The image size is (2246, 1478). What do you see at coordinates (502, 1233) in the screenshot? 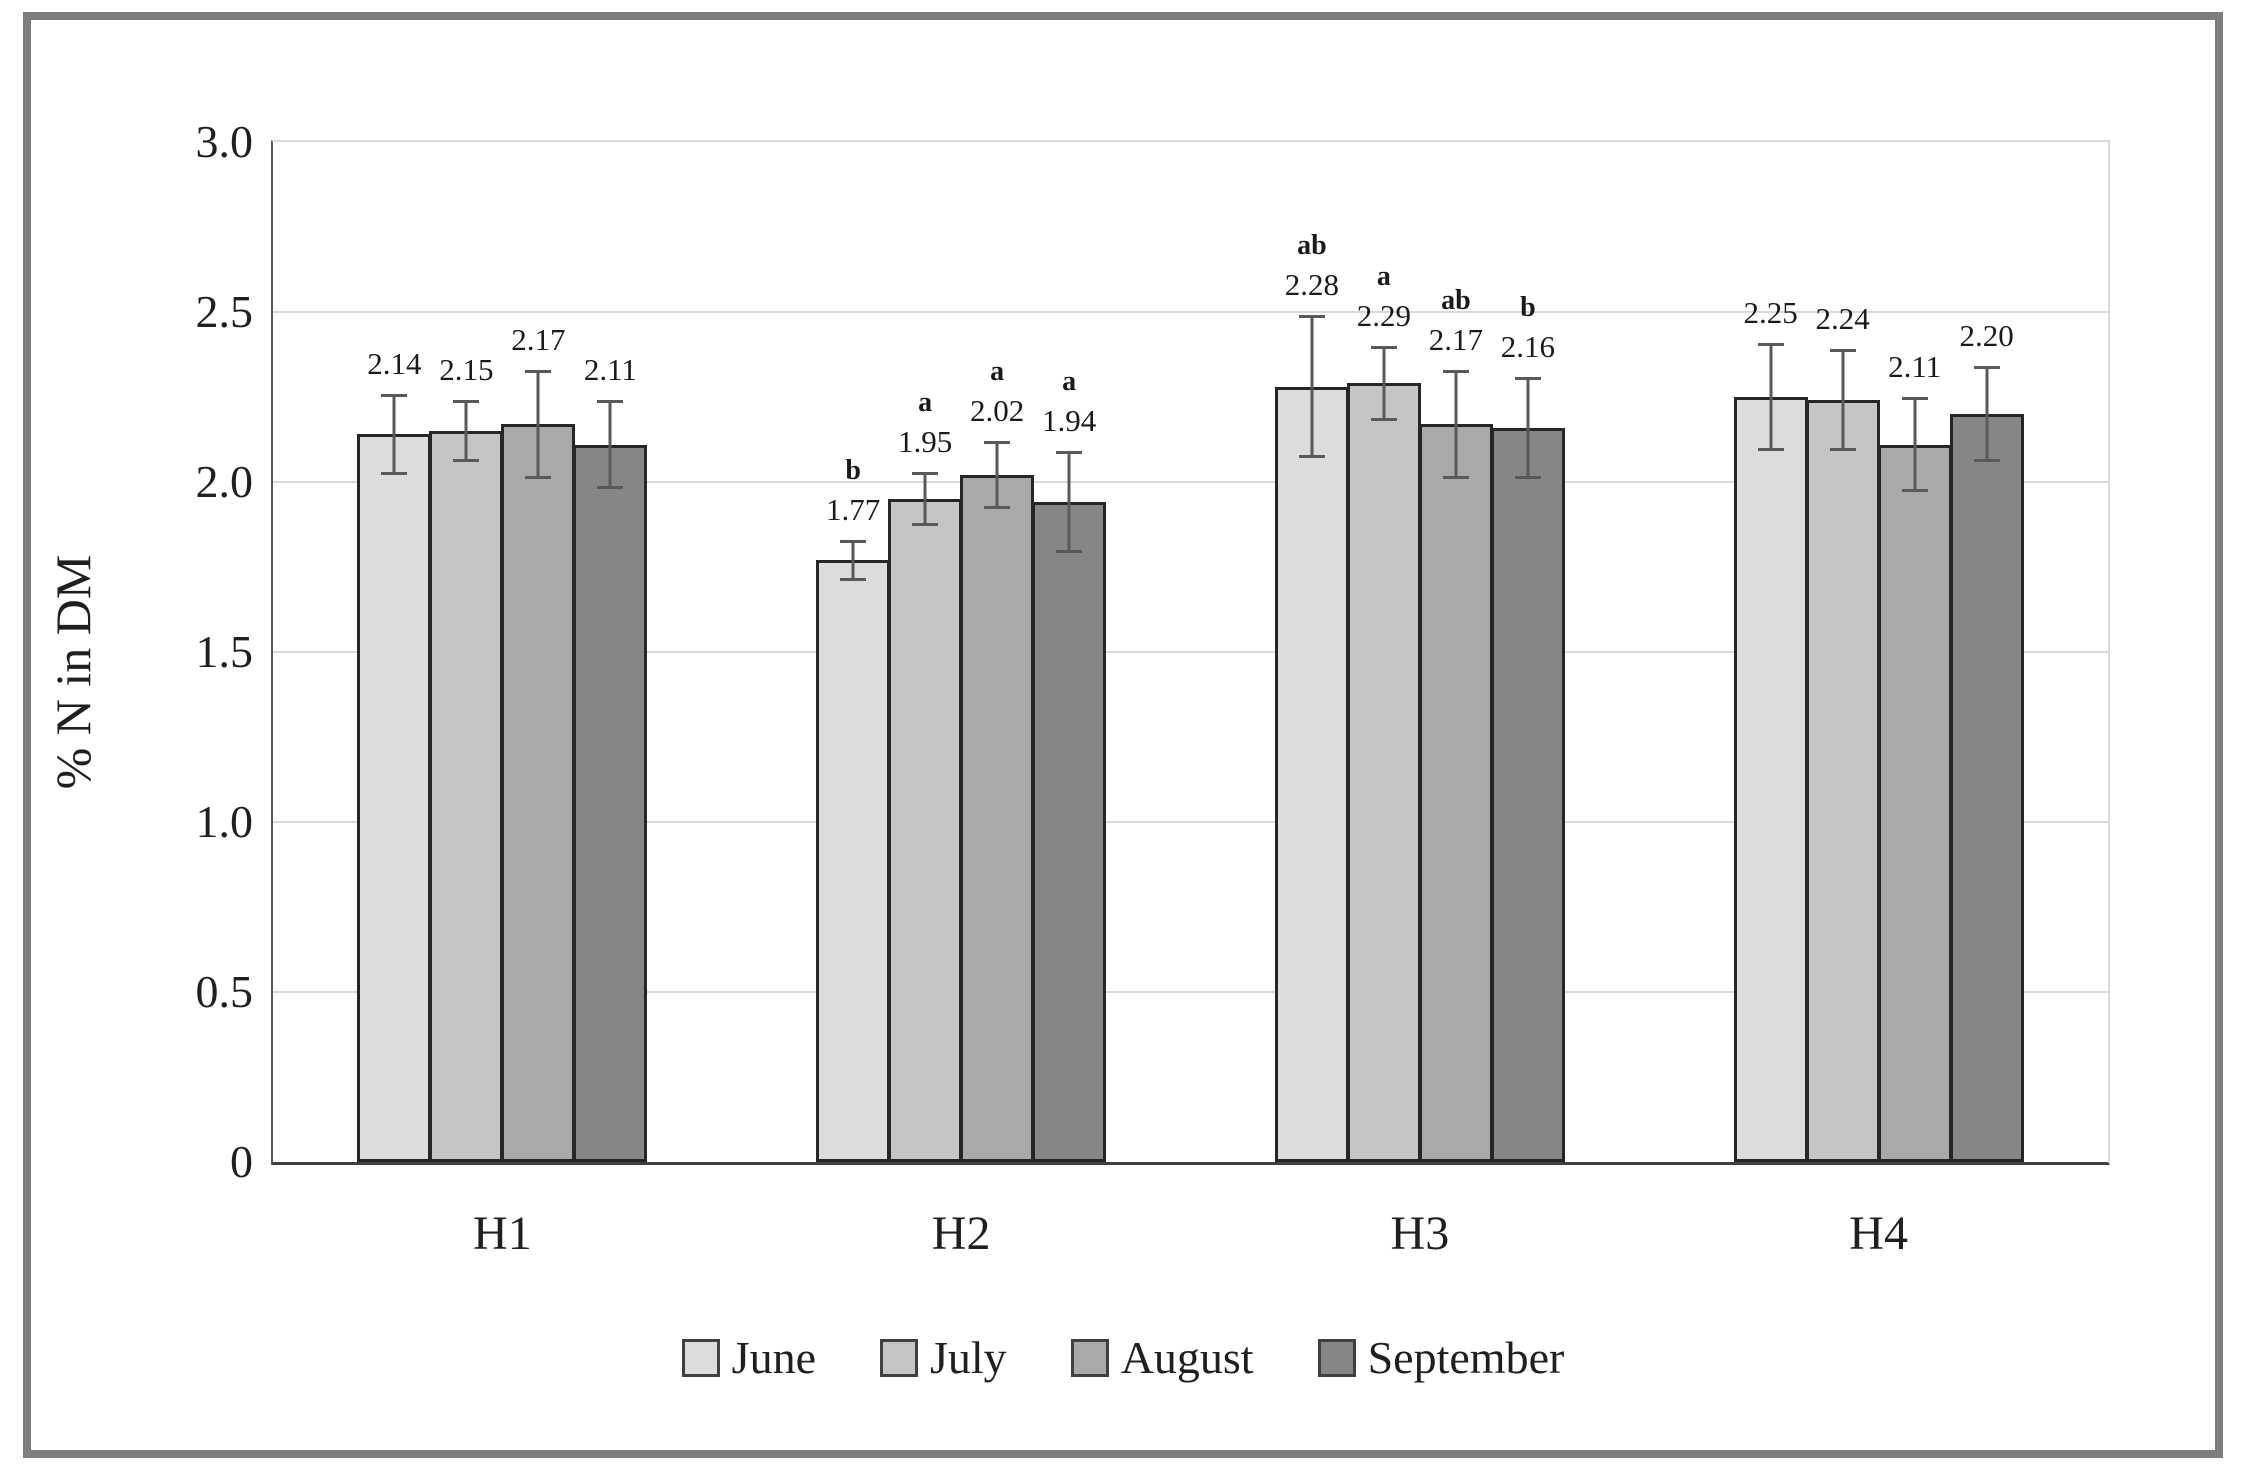
I see `x-category-label: H1` at bounding box center [502, 1233].